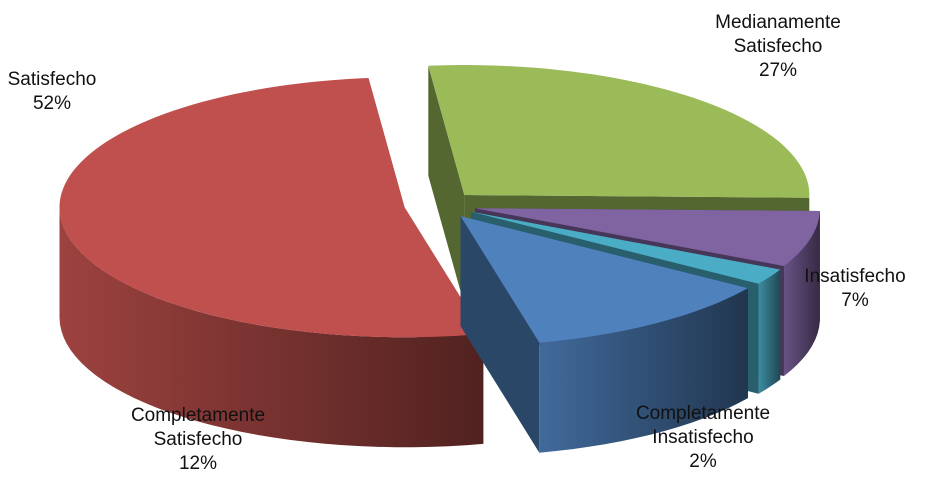  What do you see at coordinates (854, 288) in the screenshot?
I see `slice-label: Insatisfecho 7%` at bounding box center [854, 288].